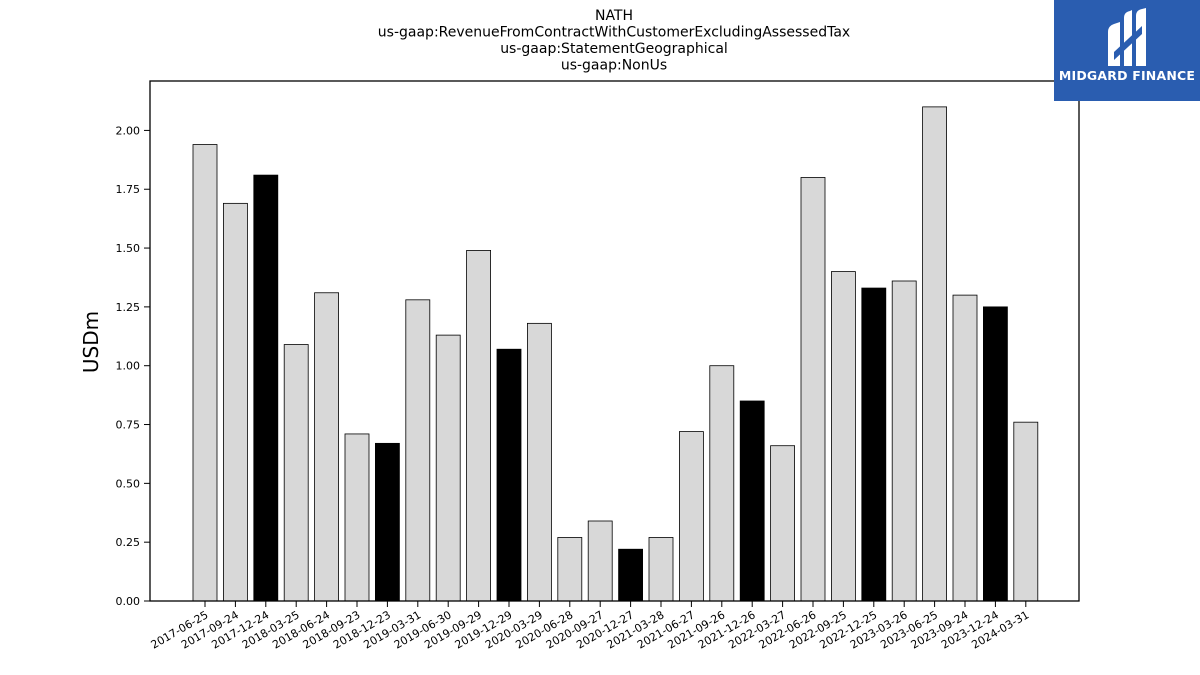 This screenshot has height=675, width=1200. I want to click on y-tick-label: 1.50, so click(128, 248).